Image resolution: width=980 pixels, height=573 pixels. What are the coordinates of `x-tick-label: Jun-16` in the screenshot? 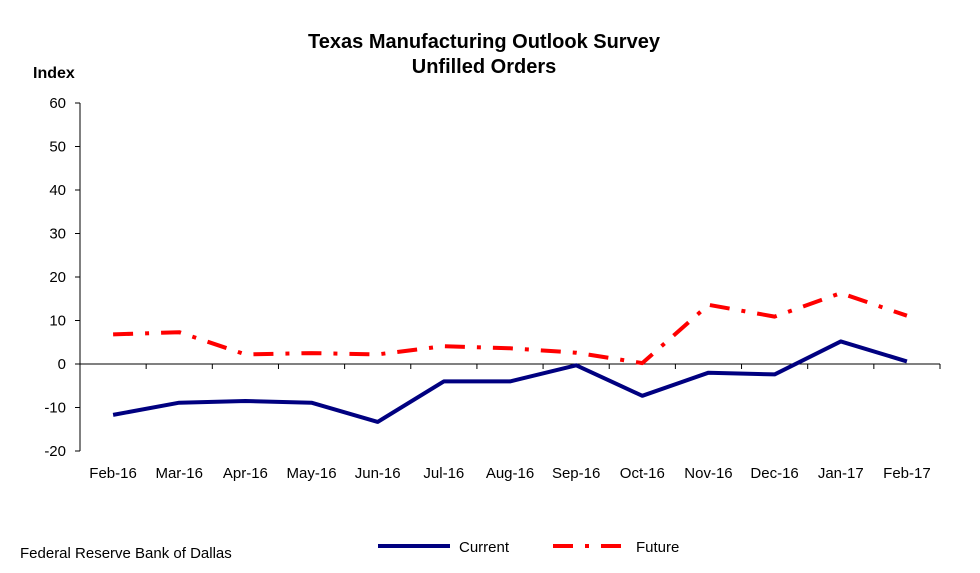 It's located at (378, 473).